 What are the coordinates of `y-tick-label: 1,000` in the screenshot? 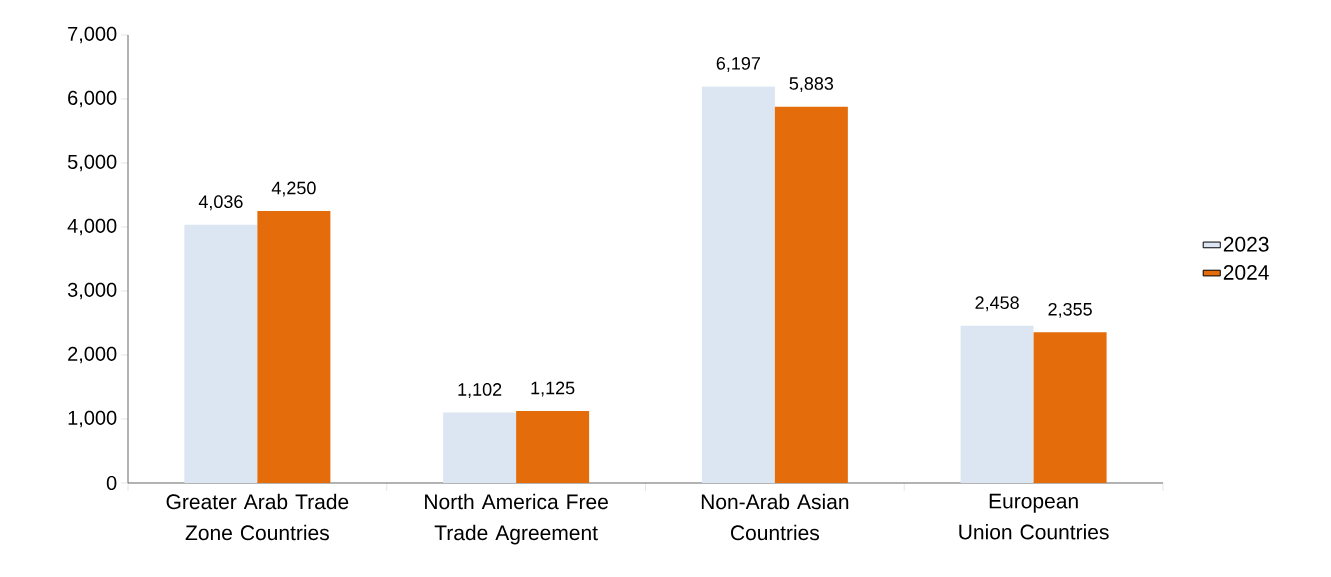 It's located at (92, 419).